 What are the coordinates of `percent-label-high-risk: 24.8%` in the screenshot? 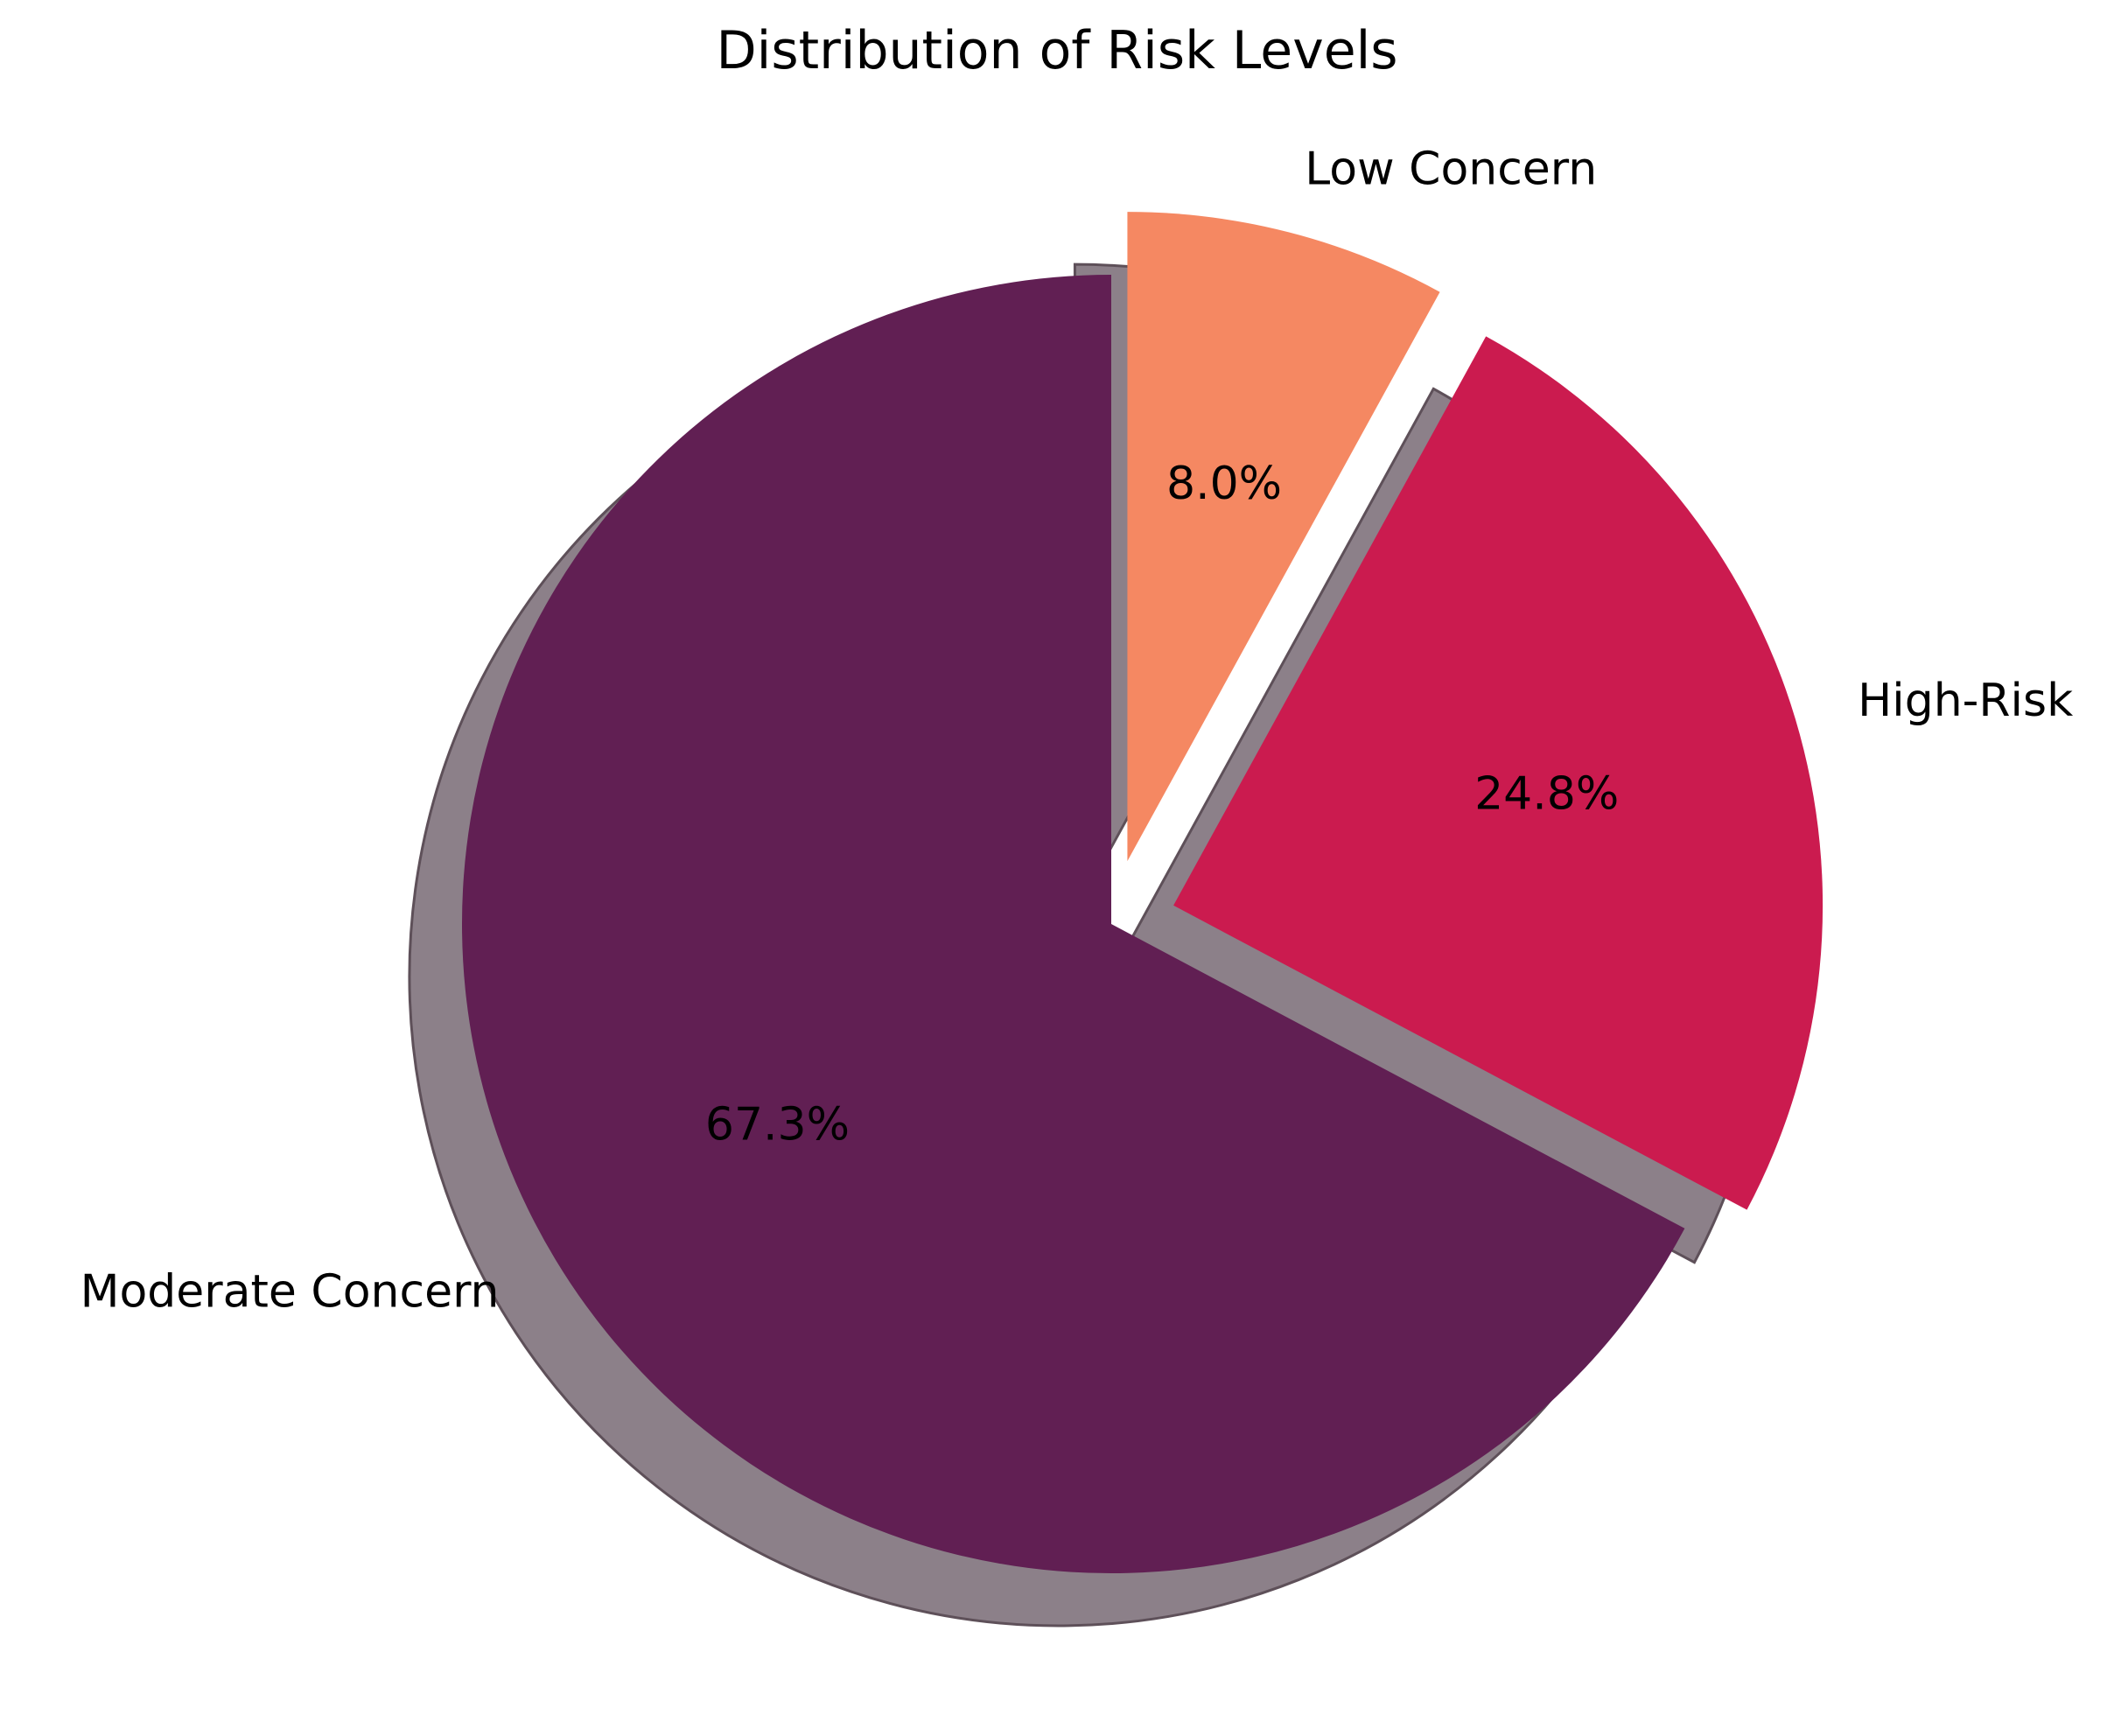 It's located at (1546, 793).